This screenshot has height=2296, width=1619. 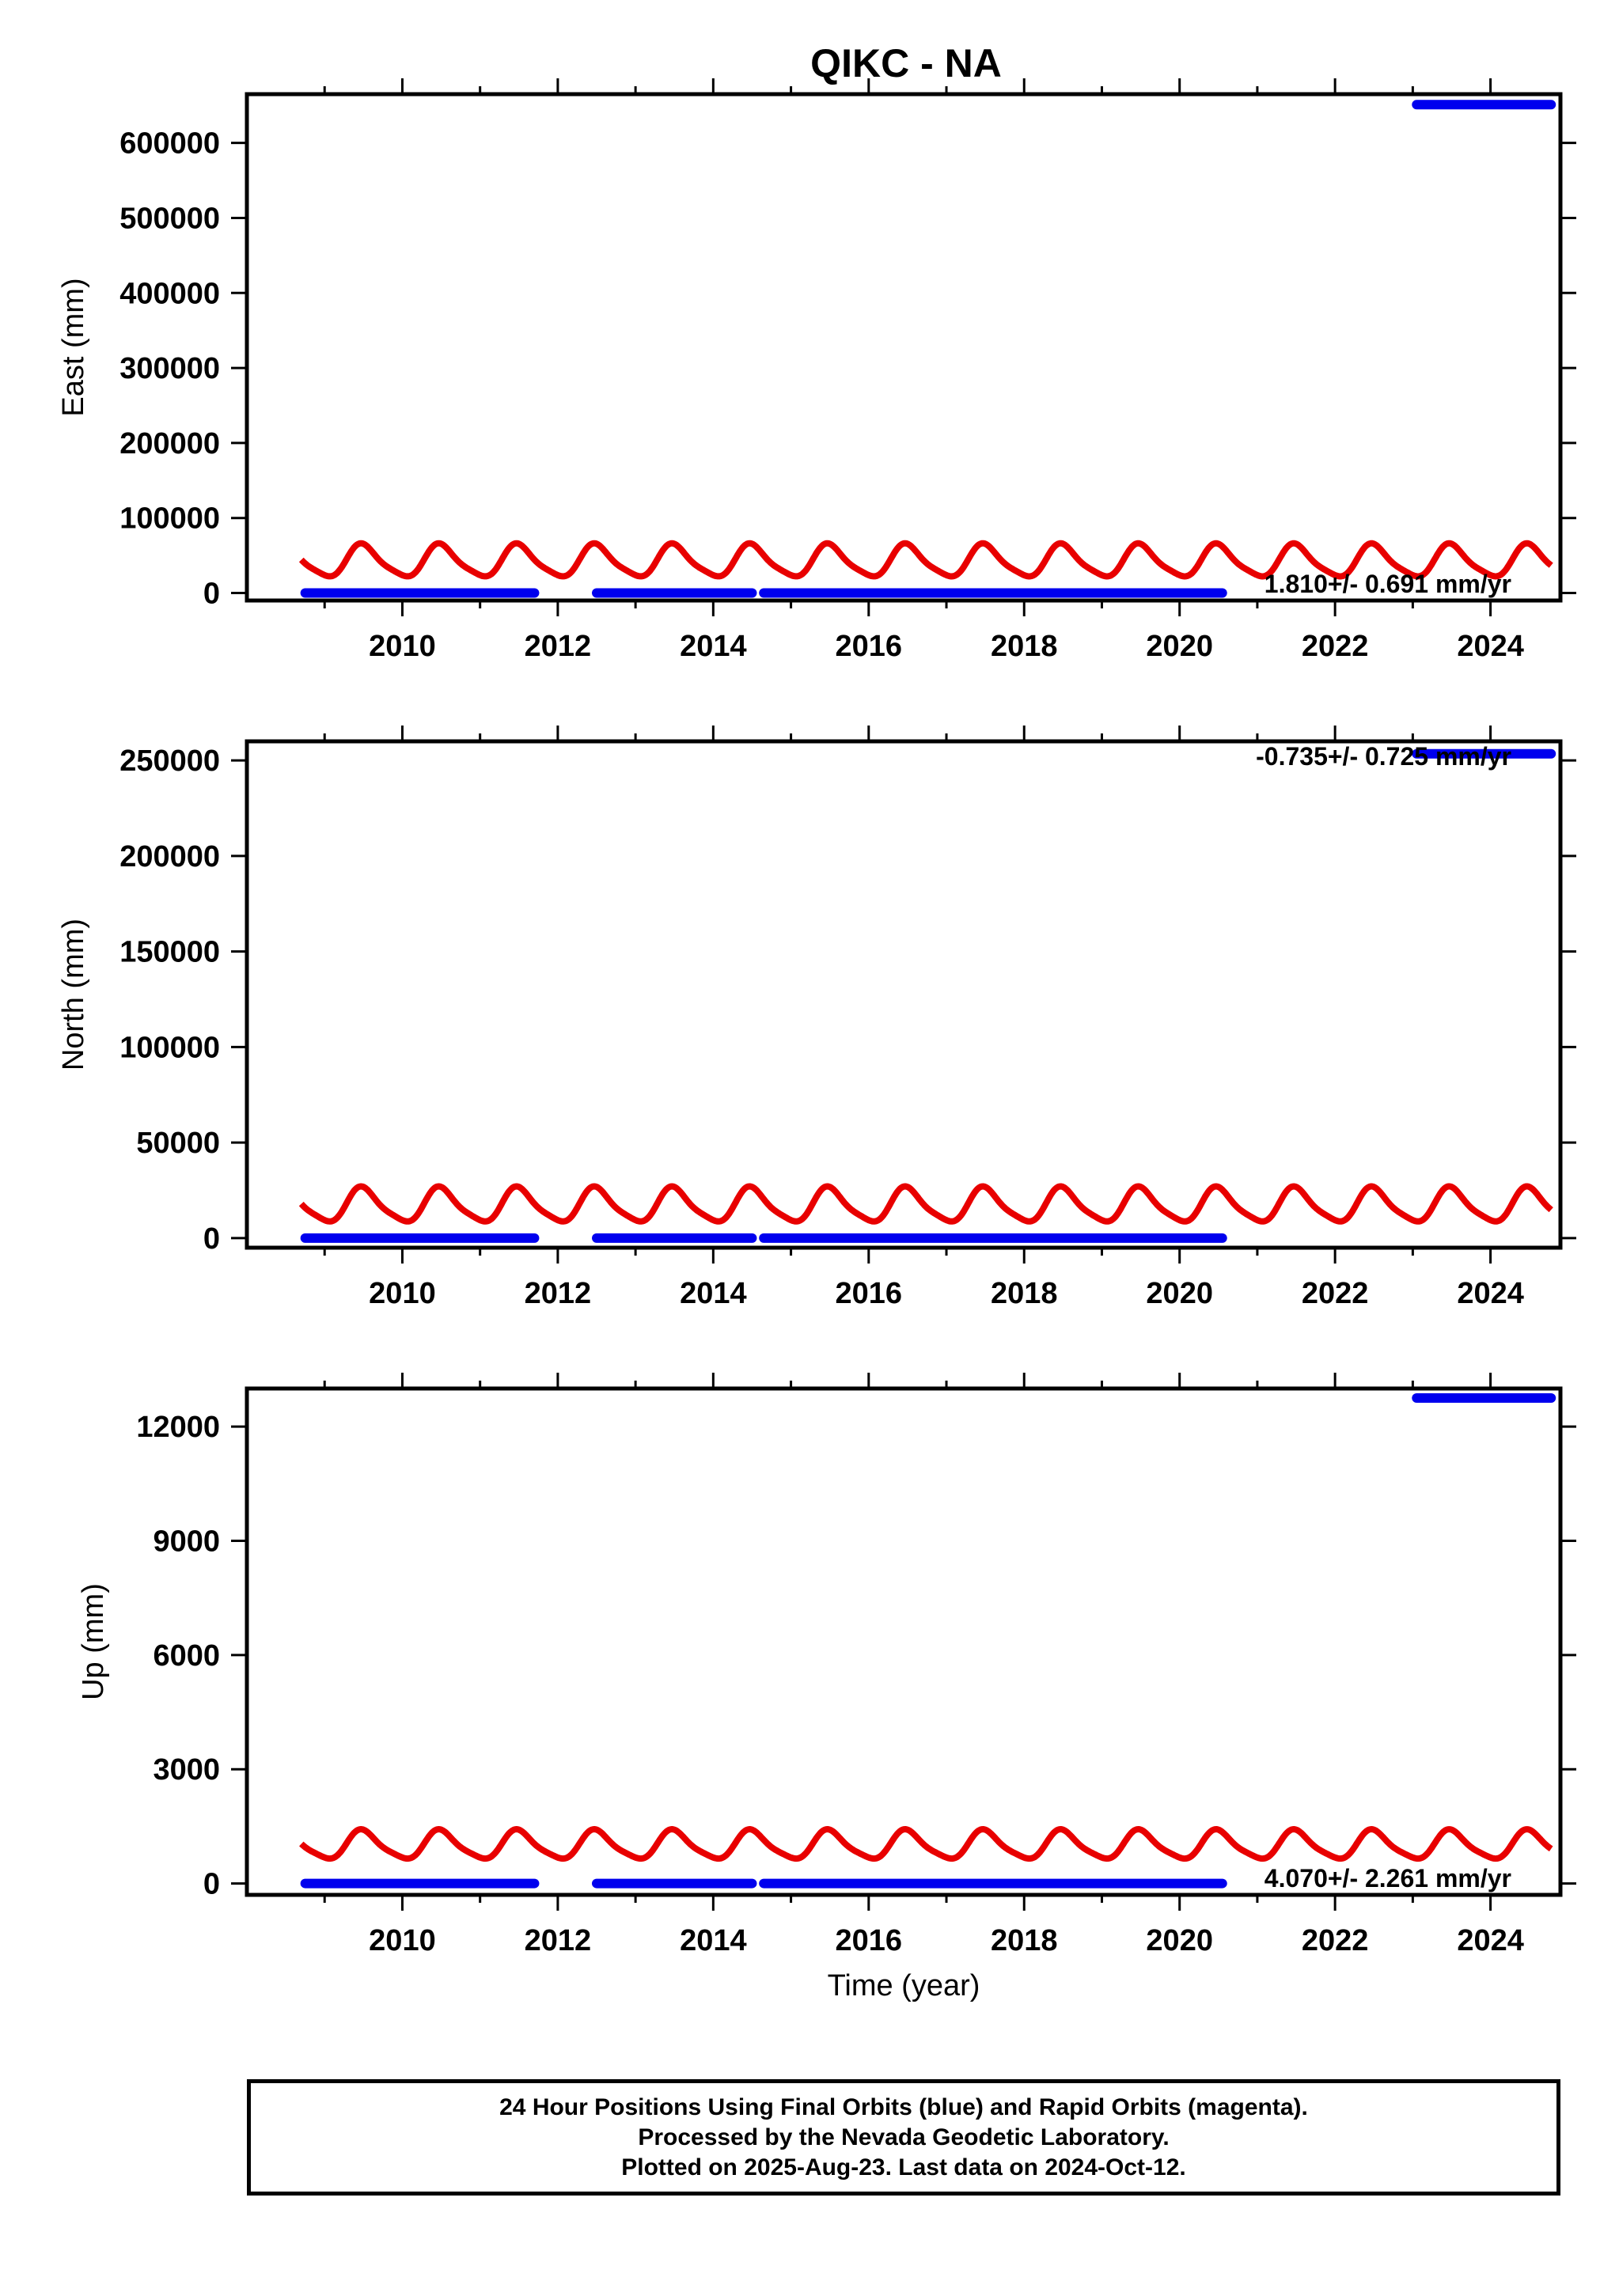 What do you see at coordinates (169, 519) in the screenshot?
I see `y-tick-label-east-100000: 100000` at bounding box center [169, 519].